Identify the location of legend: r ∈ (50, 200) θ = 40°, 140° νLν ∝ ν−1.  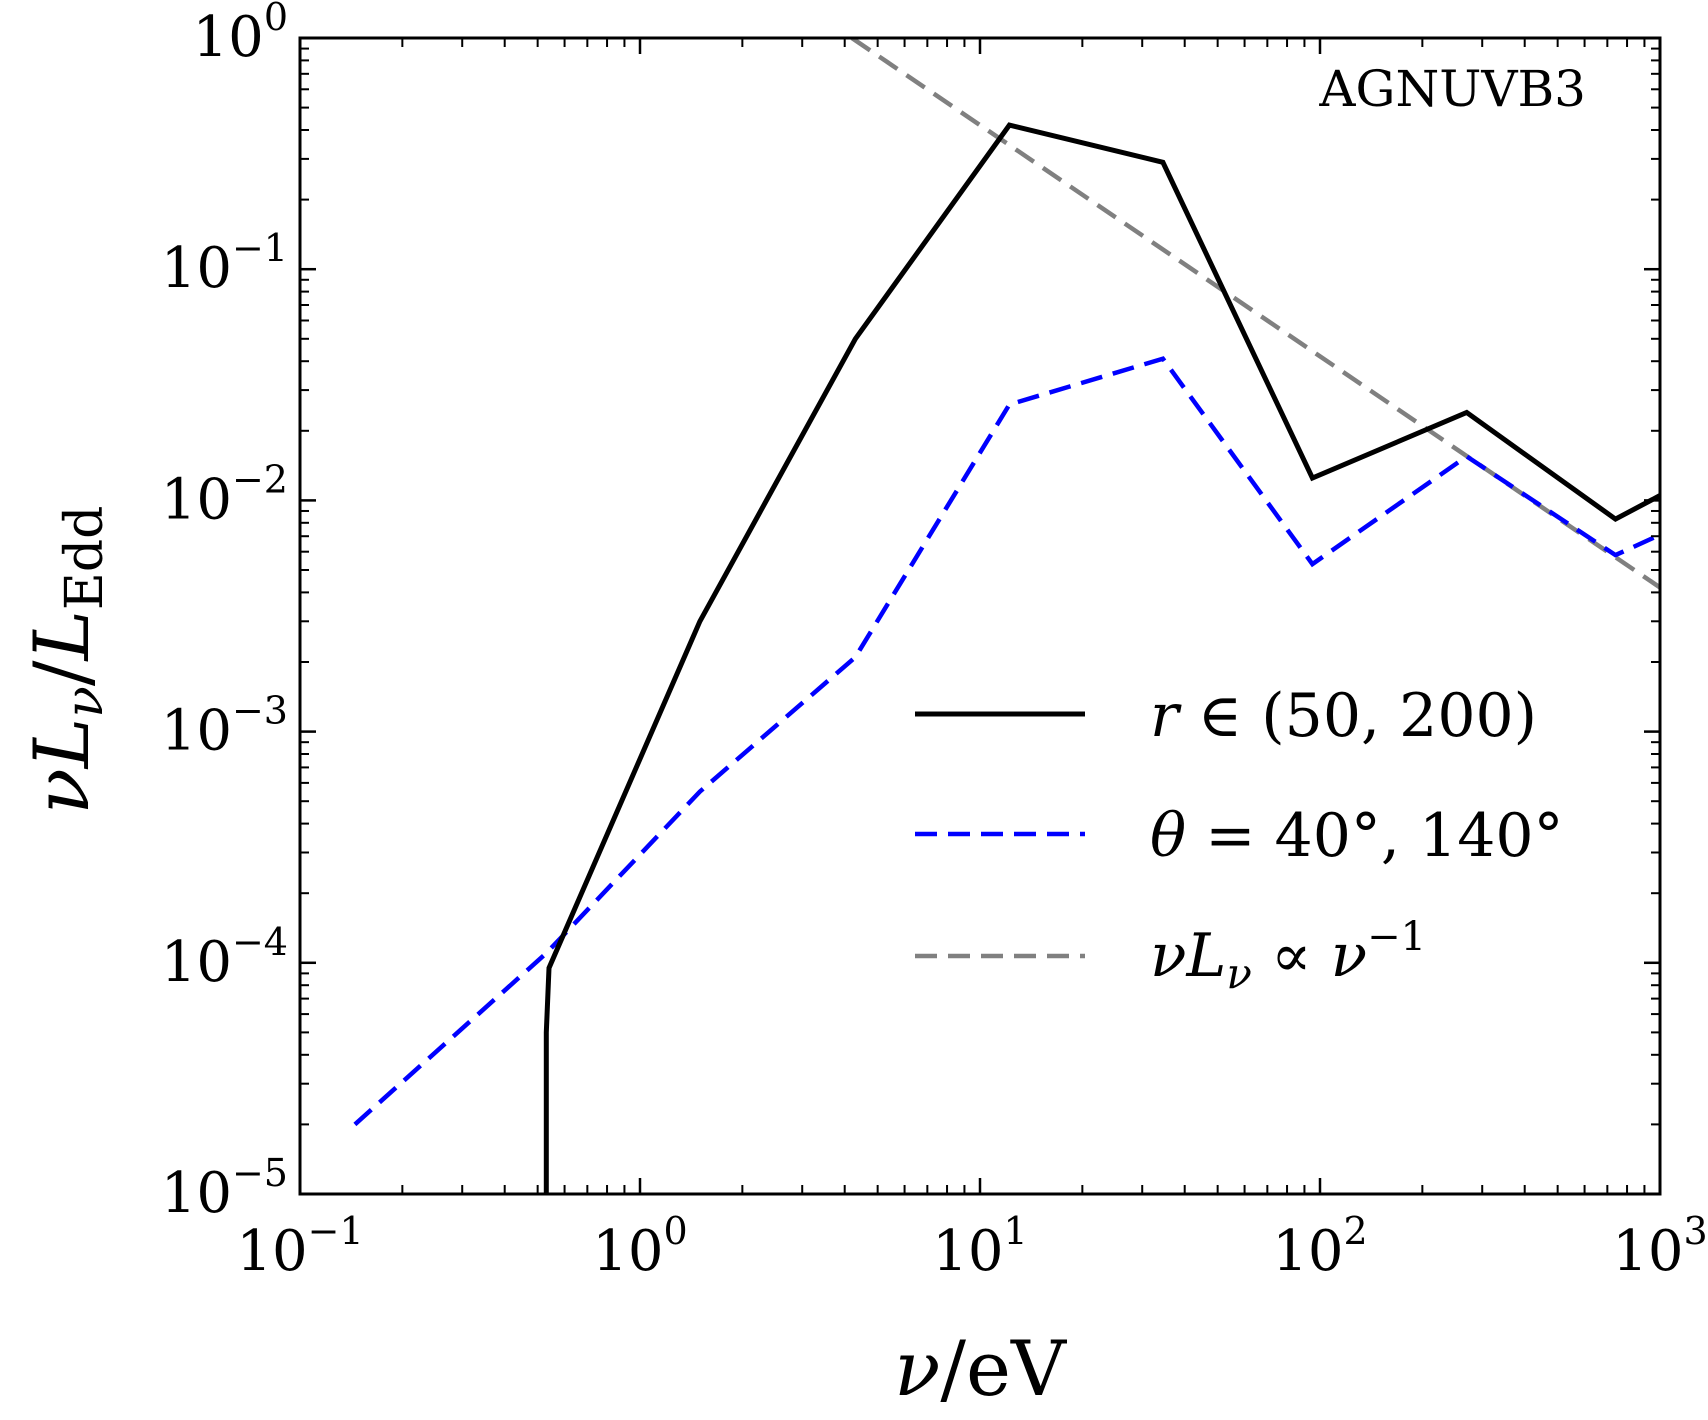
(1239, 839).